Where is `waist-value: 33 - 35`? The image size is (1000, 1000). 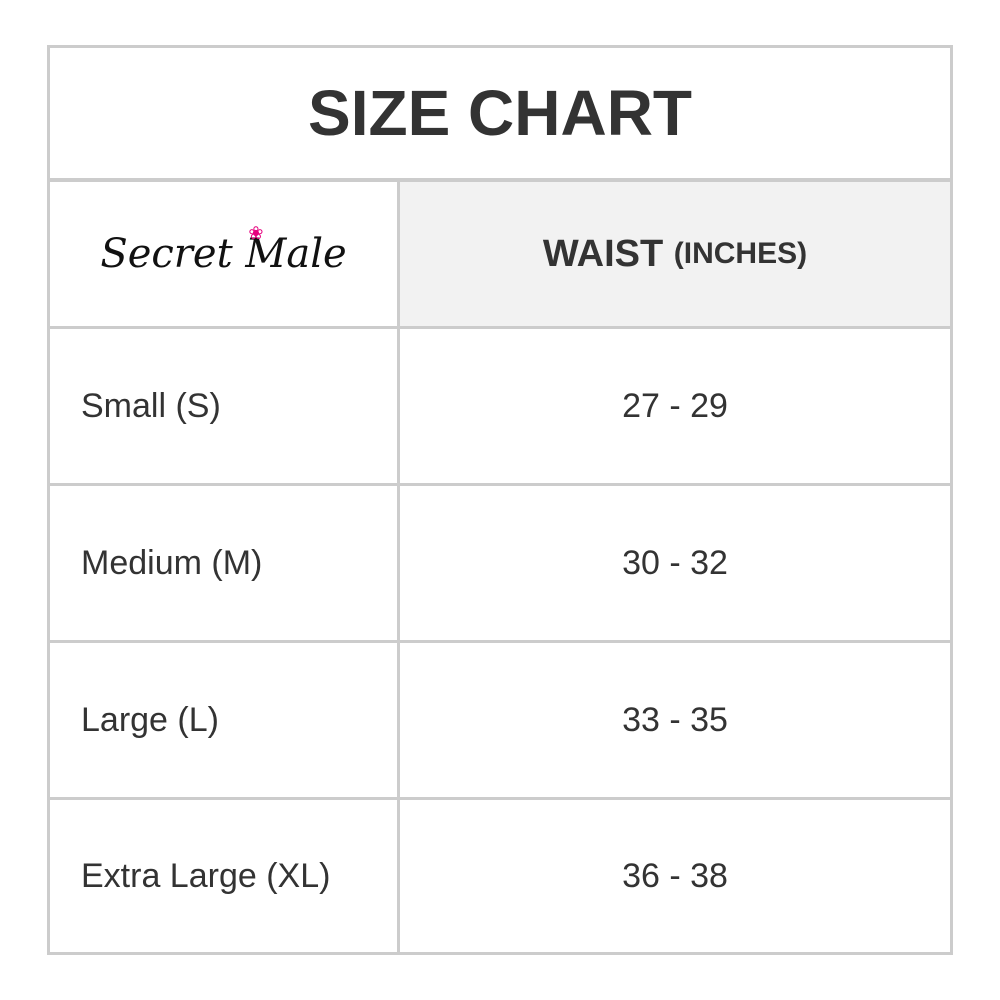 waist-value: 33 - 35 is located at coordinates (675, 719).